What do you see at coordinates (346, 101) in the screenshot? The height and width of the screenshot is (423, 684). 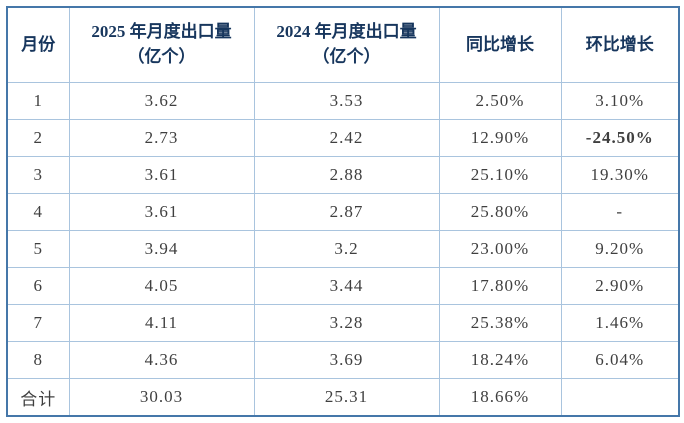 I see `cell-export-2024: 3.53` at bounding box center [346, 101].